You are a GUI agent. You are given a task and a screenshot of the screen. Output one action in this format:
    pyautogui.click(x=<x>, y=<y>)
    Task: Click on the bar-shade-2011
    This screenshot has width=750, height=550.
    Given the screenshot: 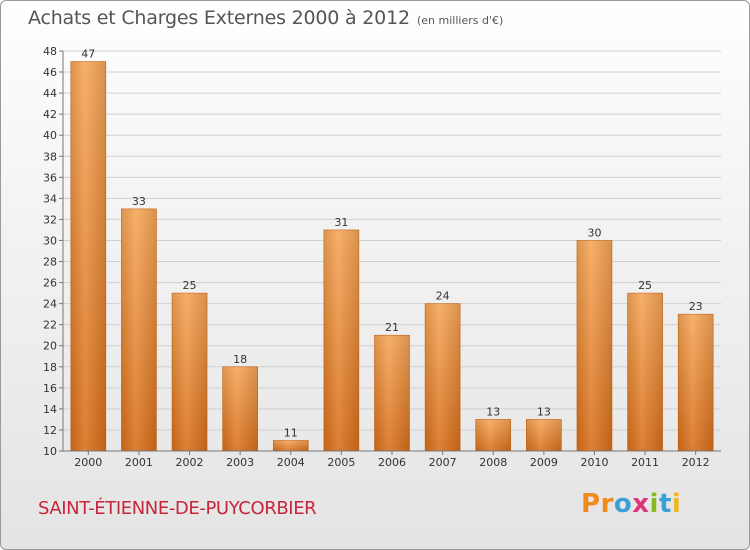 What is the action you would take?
    pyautogui.click(x=645, y=372)
    